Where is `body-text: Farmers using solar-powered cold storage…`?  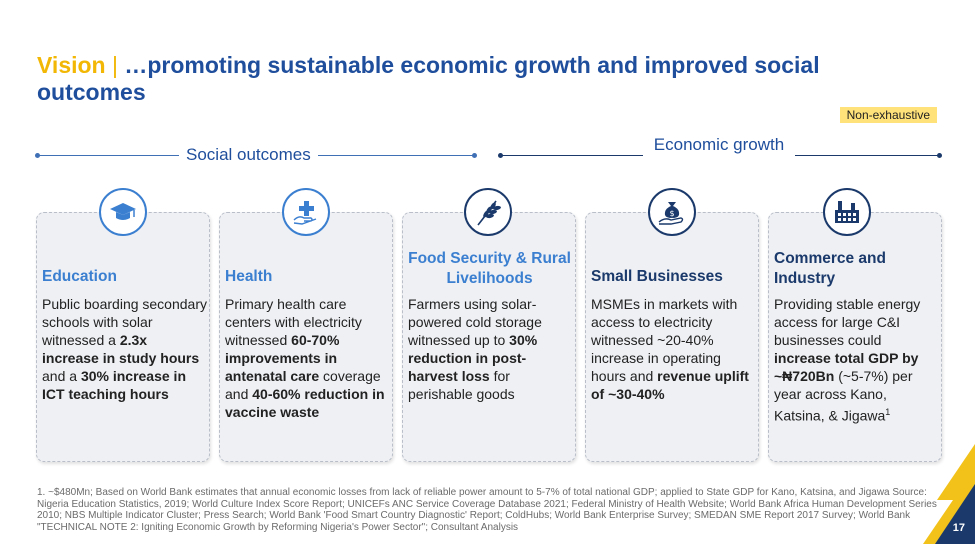
body-text: Farmers using solar-powered cold storage… is located at coordinates (475, 322).